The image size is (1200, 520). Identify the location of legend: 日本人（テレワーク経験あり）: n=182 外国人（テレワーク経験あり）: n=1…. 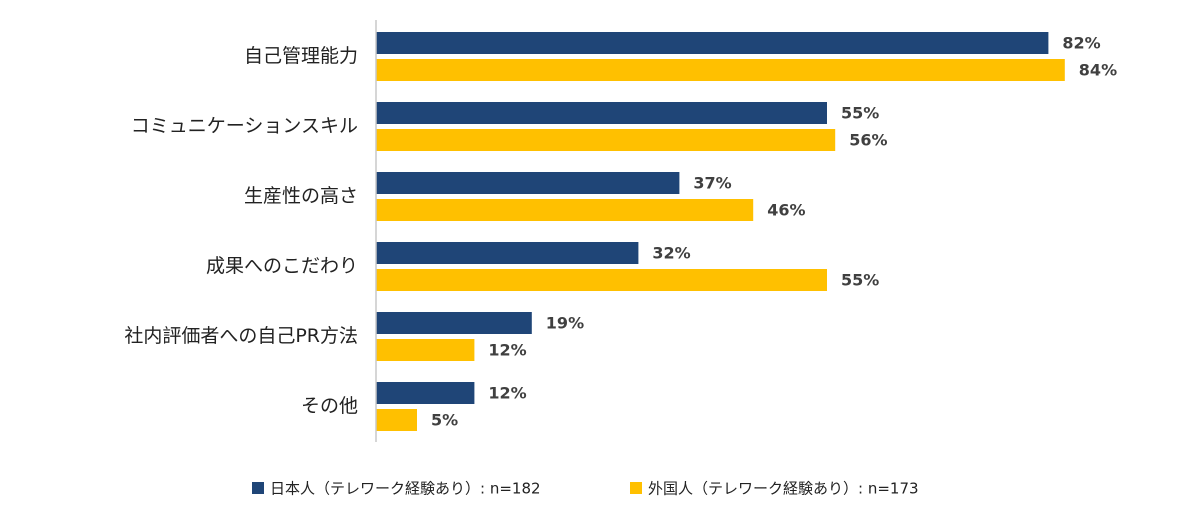
(585, 489).